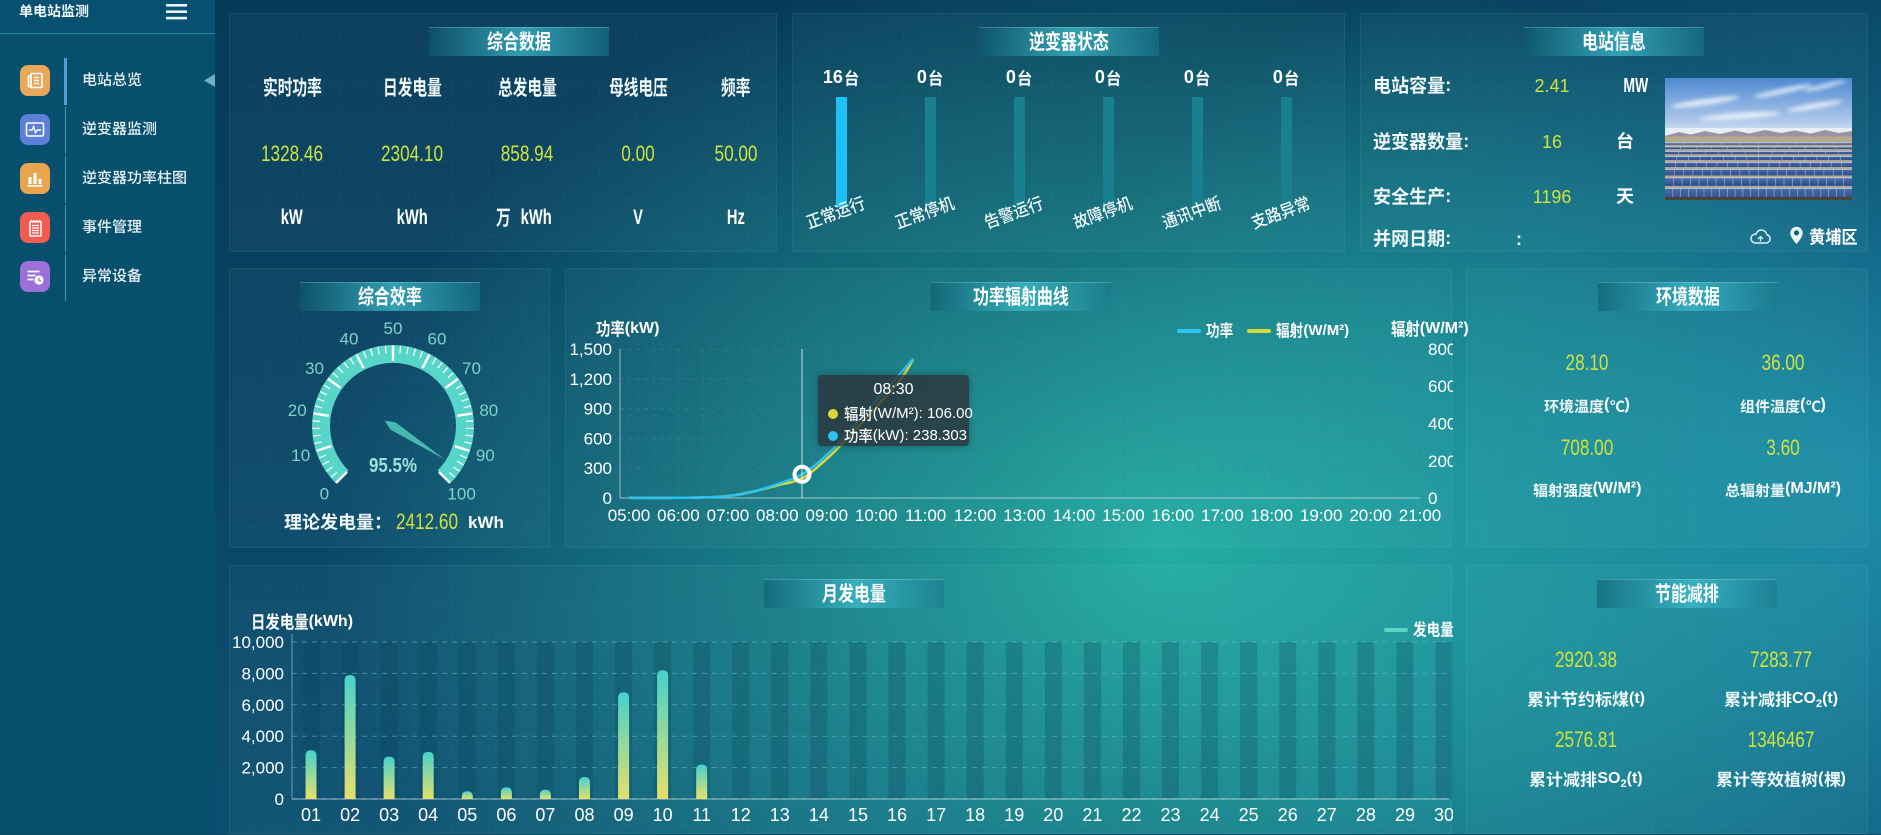 The width and height of the screenshot is (1881, 835). Describe the element at coordinates (1123, 515) in the screenshot. I see `svg-text: 15:00` at that location.